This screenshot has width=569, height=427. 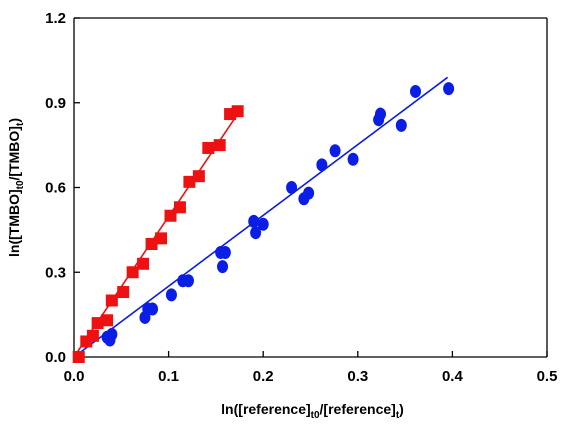 I want to click on y-tick-label: 0.9, so click(x=55, y=103).